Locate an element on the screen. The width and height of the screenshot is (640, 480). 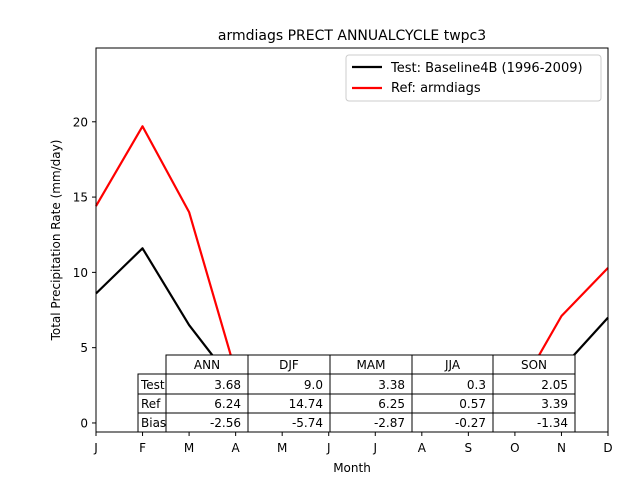
table-cell-value: -2.56 is located at coordinates (225, 423).